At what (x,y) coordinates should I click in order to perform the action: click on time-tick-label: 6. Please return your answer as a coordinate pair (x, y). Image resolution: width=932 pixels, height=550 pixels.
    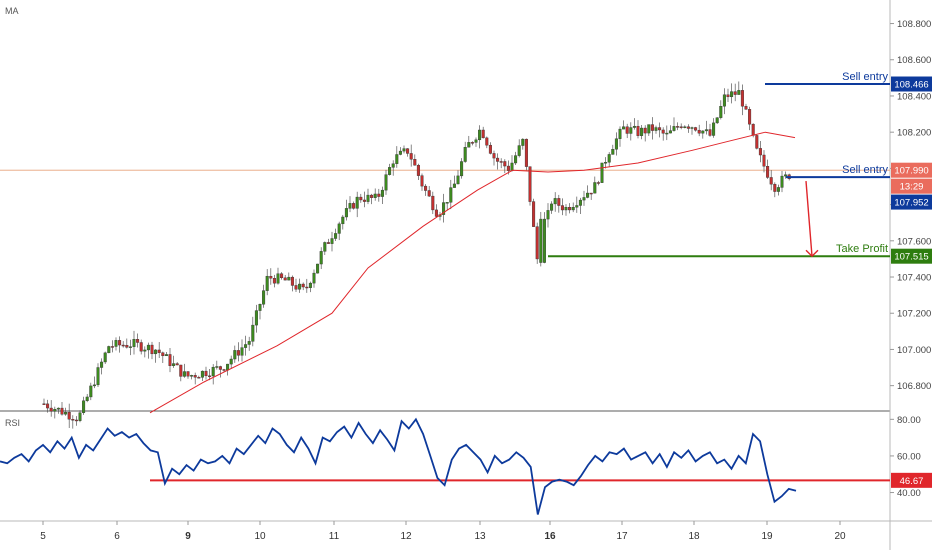
    Looking at the image, I should click on (117, 536).